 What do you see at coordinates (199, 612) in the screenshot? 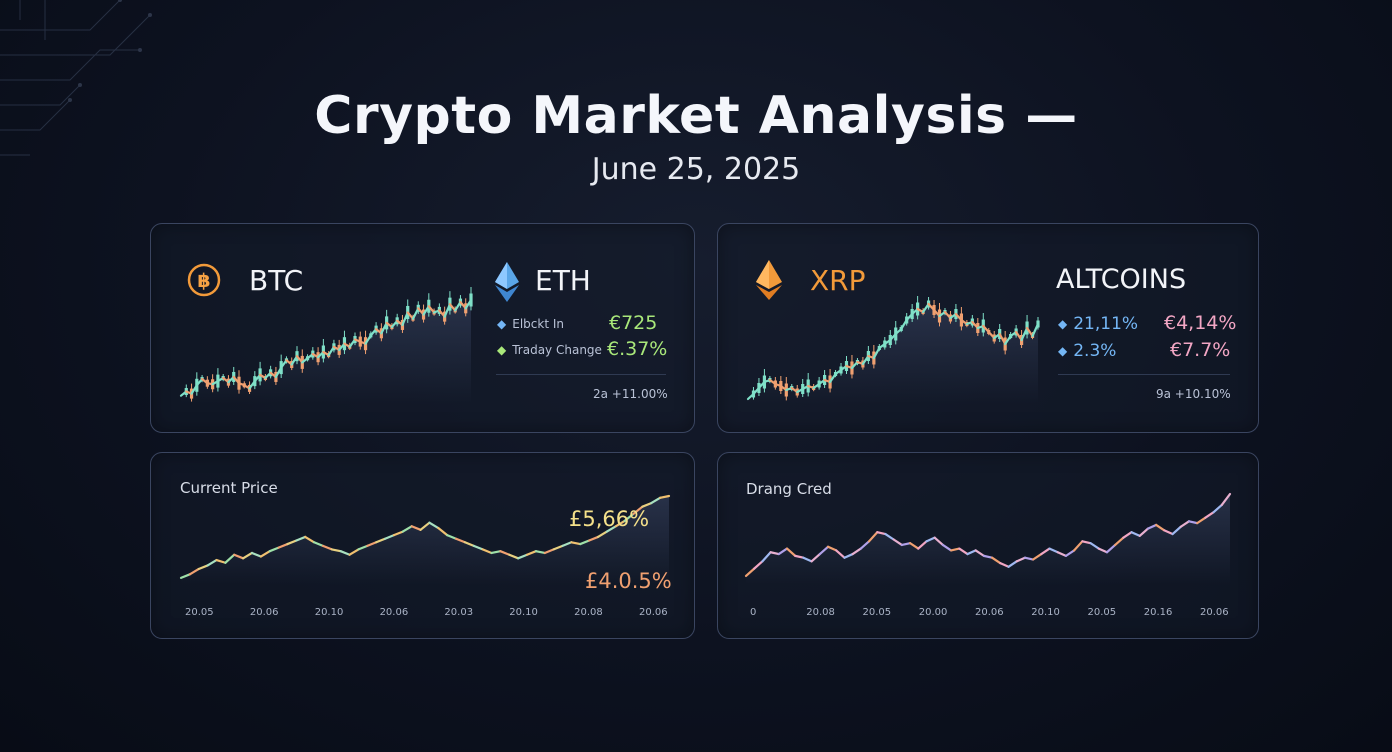
I see `x-tick-label: 20.05` at bounding box center [199, 612].